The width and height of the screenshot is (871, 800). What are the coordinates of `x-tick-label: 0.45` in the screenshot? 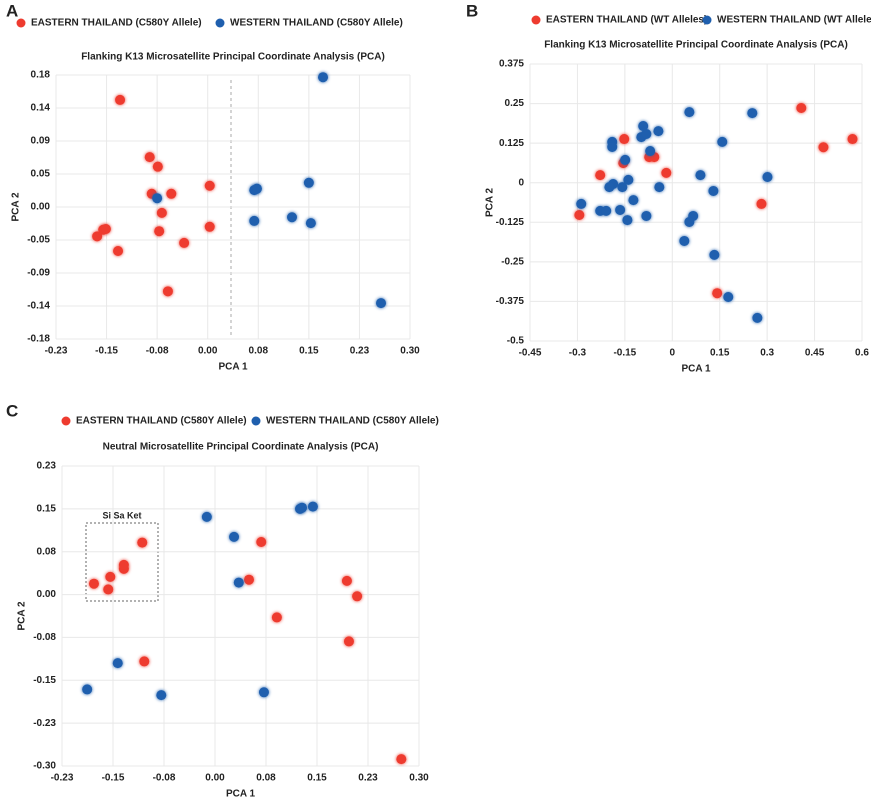 It's located at (815, 353).